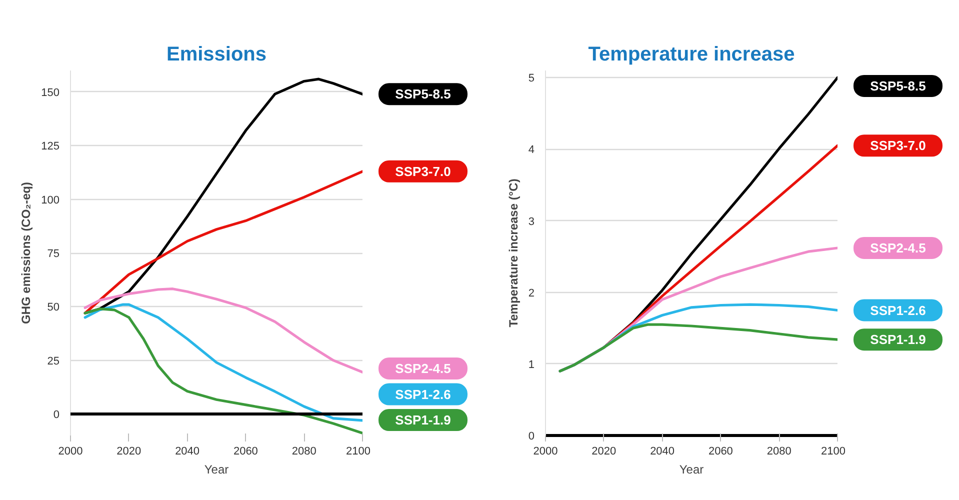  Describe the element at coordinates (691, 55) in the screenshot. I see `chart-title: Temperature increase` at that location.